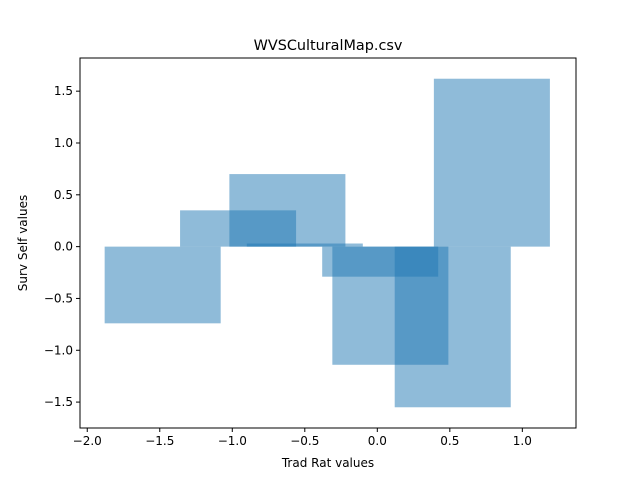 The width and height of the screenshot is (640, 480). What do you see at coordinates (449, 441) in the screenshot?
I see `x-tick-label: 0.5` at bounding box center [449, 441].